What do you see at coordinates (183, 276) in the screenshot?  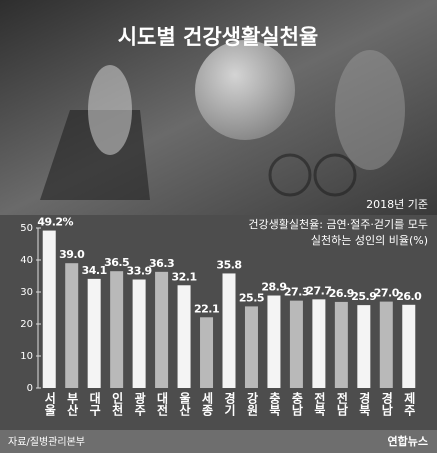 I see `value-label: 32.1` at bounding box center [183, 276].